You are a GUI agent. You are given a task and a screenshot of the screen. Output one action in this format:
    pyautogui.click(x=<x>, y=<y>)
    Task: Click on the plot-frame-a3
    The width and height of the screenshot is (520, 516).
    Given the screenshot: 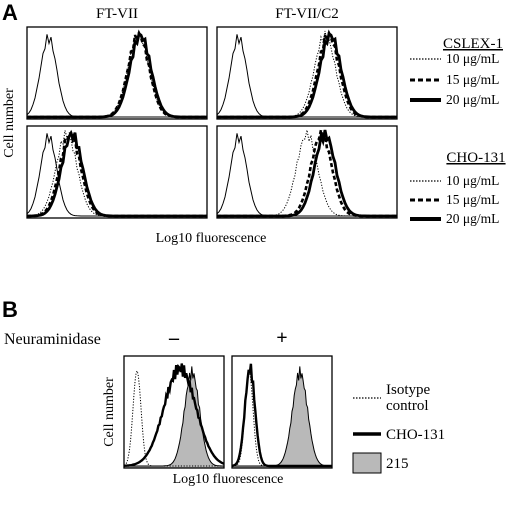 What is the action you would take?
    pyautogui.click(x=117, y=172)
    